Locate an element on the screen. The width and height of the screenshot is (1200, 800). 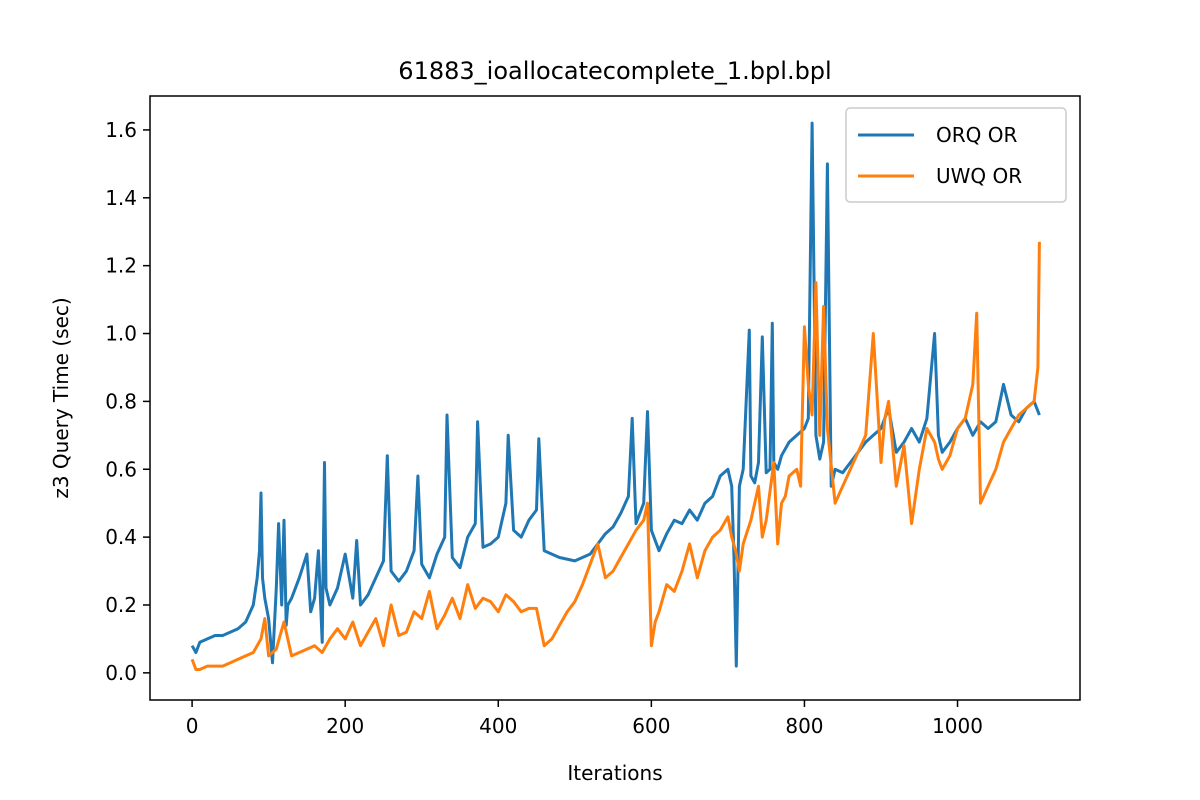
y-tick-label: 0.2 is located at coordinates (121, 605).